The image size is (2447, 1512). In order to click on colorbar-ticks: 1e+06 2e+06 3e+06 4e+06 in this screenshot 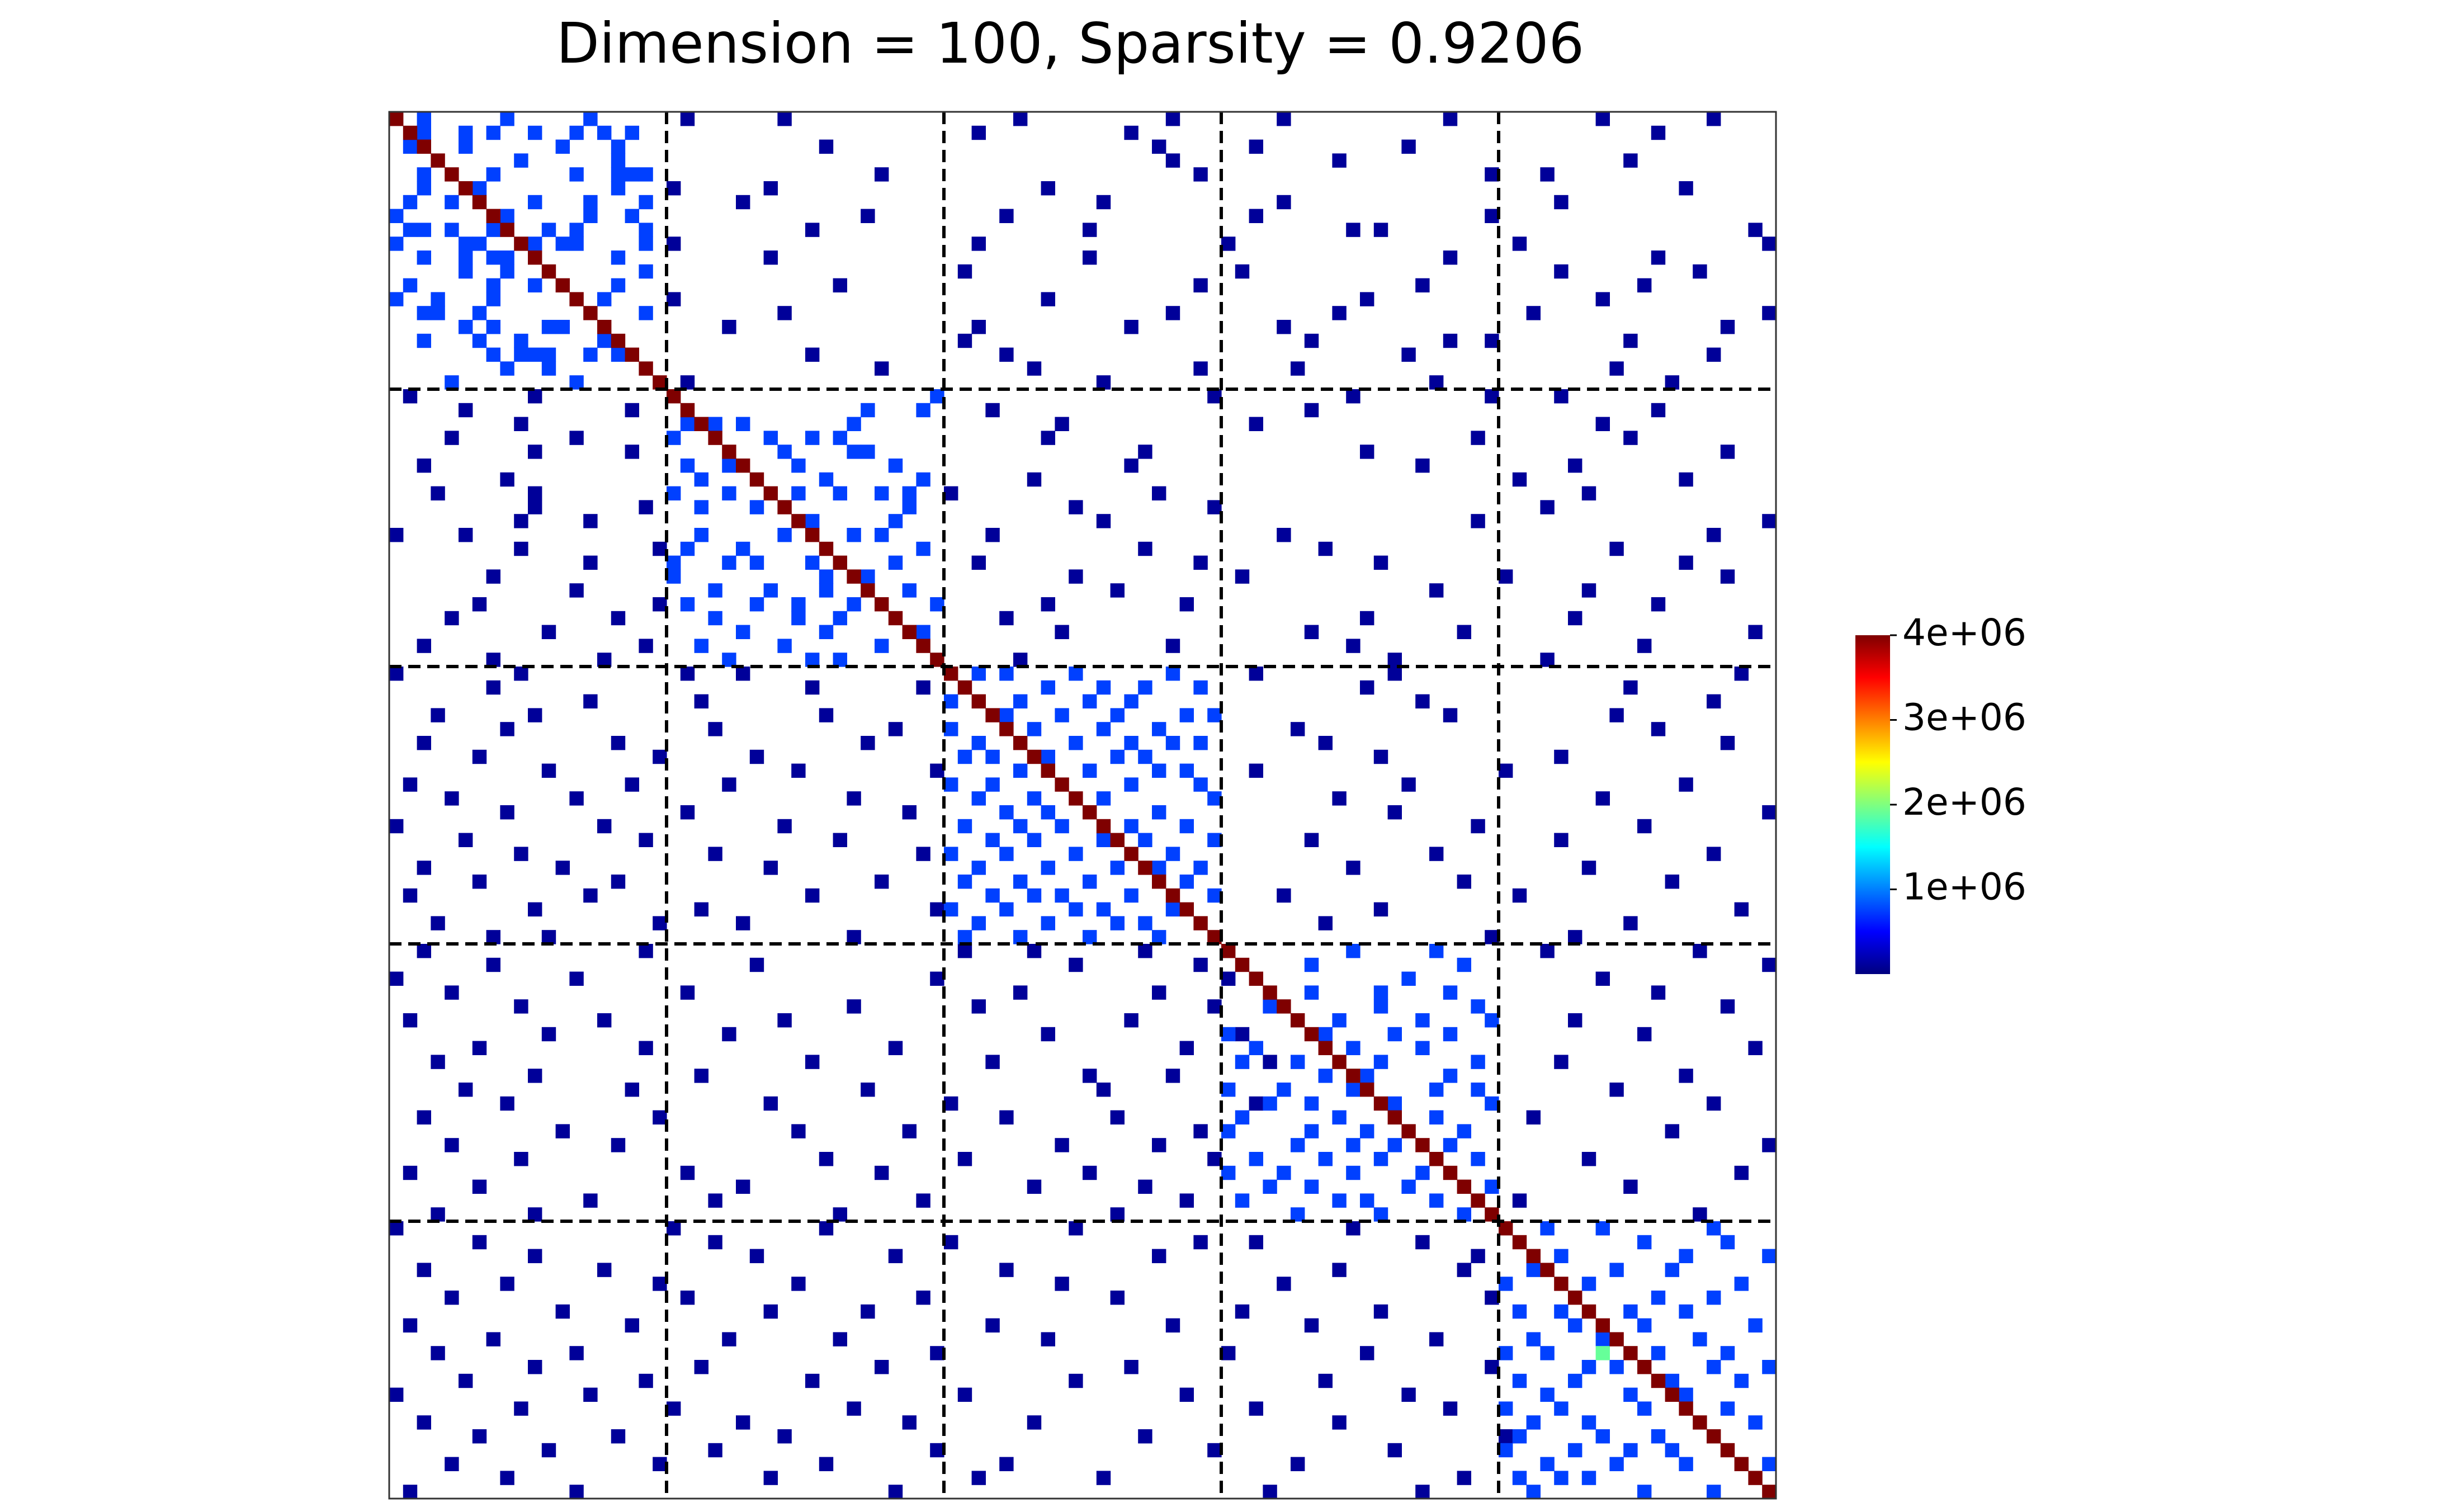, I will do `click(1958, 760)`.